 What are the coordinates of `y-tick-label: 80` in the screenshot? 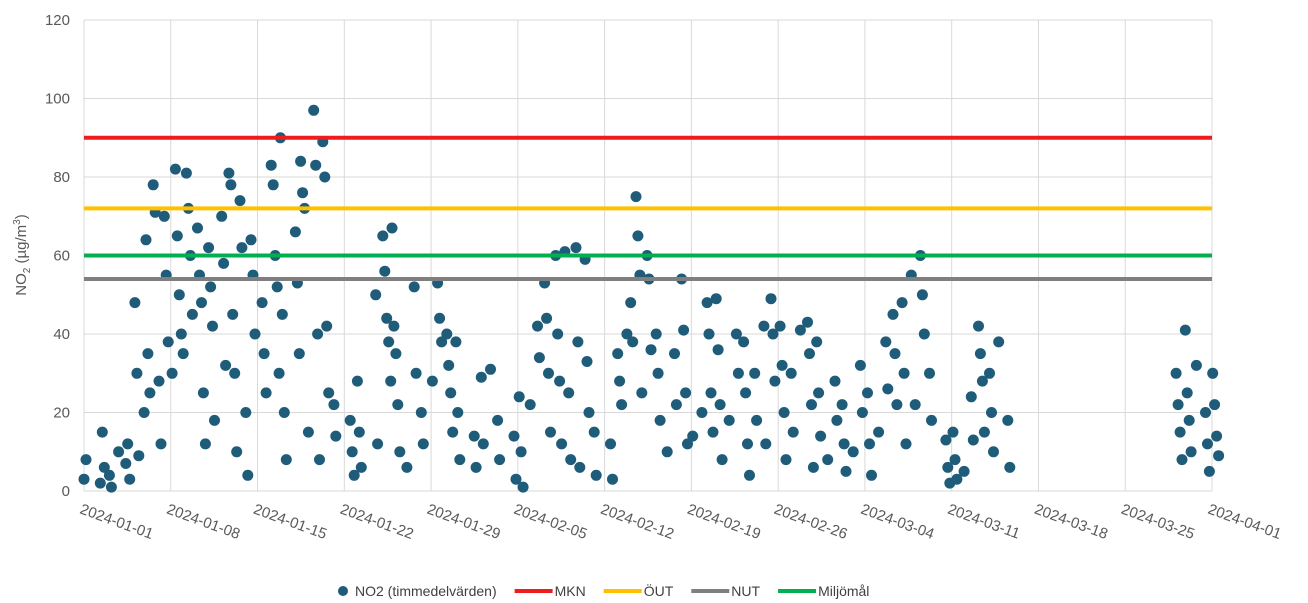 It's located at (61, 177).